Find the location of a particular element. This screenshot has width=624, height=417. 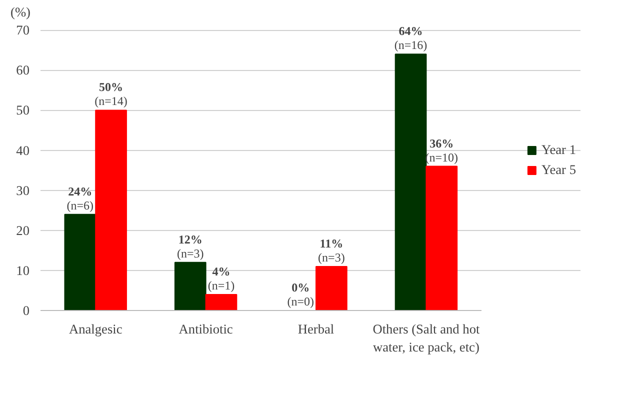

y-tick-label: 50 is located at coordinates (23, 110).